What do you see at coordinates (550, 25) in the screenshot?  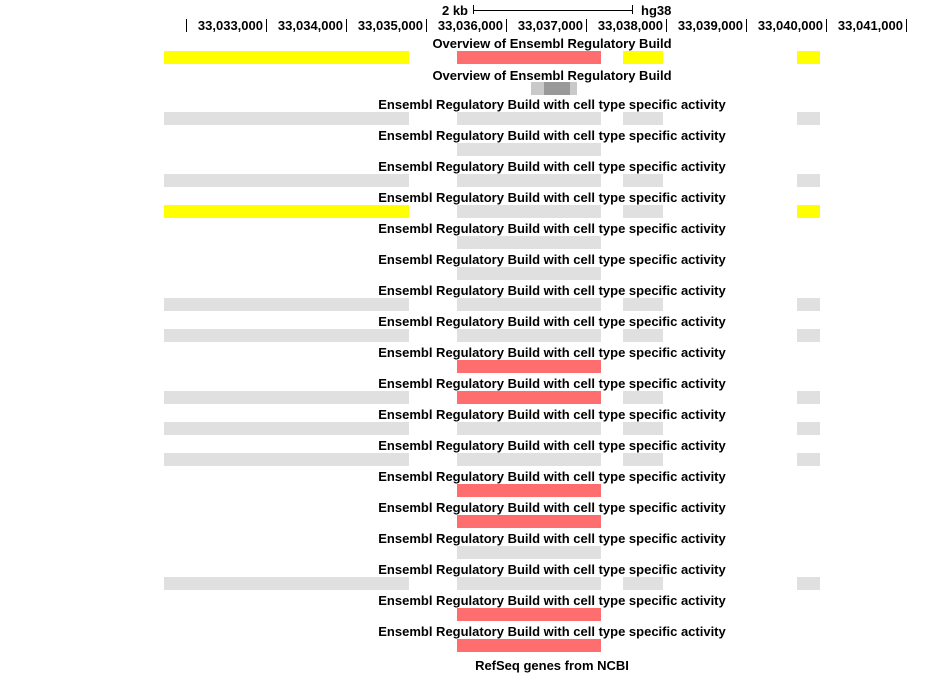 I see `axis-position-label: 33,037,000` at bounding box center [550, 25].